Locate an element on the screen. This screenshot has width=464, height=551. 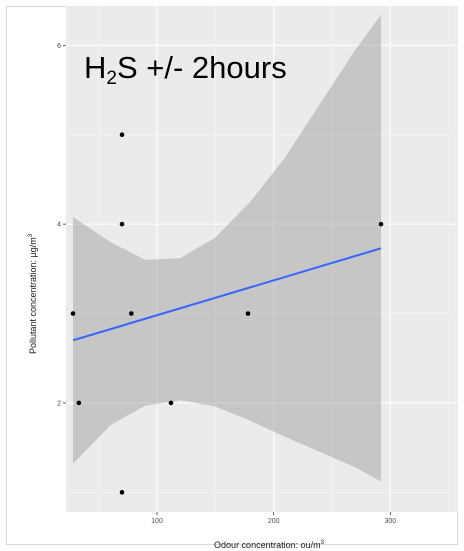
x-tick-label: 300 is located at coordinates (390, 521).